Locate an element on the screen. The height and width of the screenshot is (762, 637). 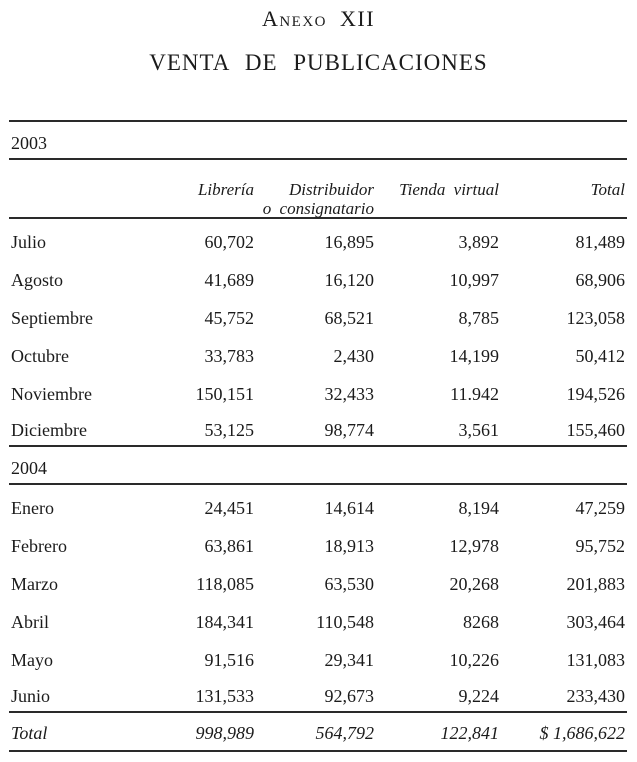
page-subtitle: VENTA DE PUBLICACIONES is located at coordinates (318, 62).